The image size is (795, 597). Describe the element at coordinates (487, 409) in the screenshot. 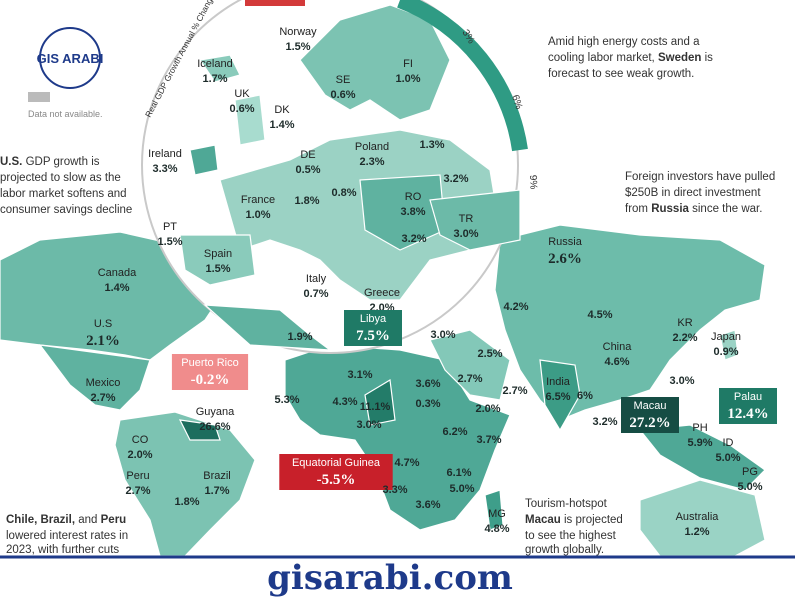

I see `country-label: 2.0%` at that location.